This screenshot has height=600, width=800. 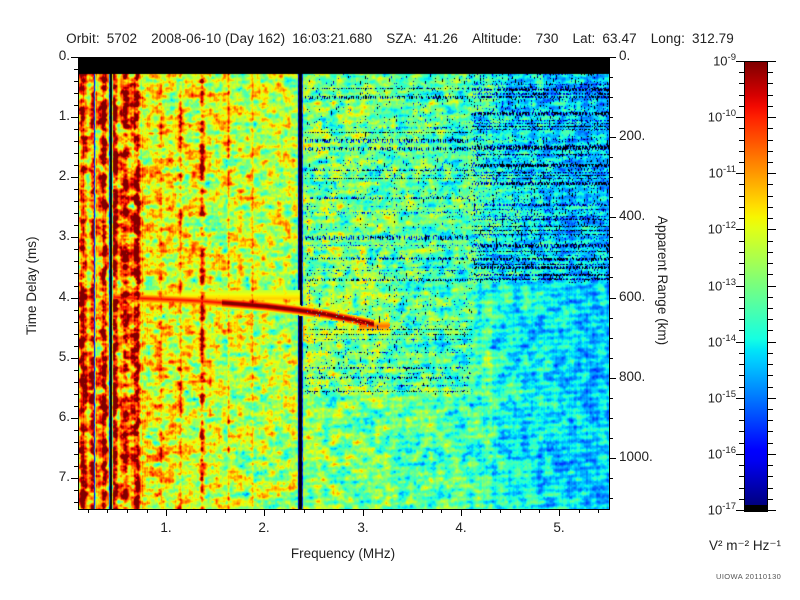 I want to click on y-axis-left-tick-label: 6., so click(x=64, y=416).